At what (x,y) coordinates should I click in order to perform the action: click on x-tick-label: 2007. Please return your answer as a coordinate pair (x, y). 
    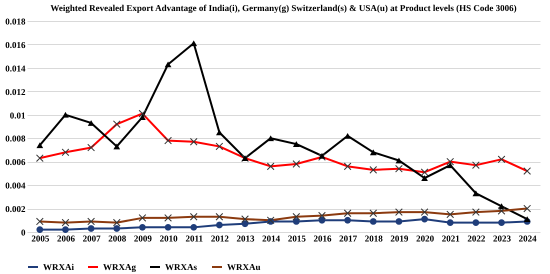
    Looking at the image, I should click on (92, 239).